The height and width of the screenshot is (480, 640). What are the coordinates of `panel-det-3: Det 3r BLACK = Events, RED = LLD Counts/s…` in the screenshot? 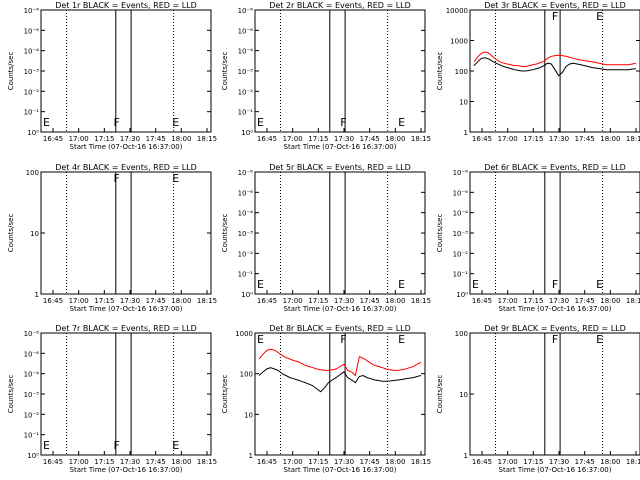 It's located at (538, 72).